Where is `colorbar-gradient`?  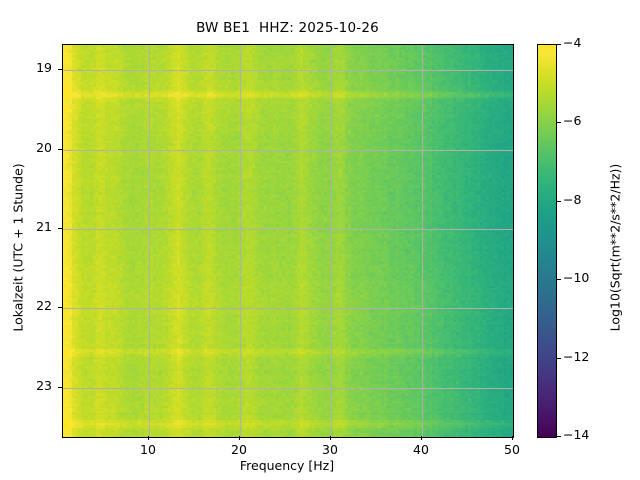
colorbar-gradient is located at coordinates (547, 241).